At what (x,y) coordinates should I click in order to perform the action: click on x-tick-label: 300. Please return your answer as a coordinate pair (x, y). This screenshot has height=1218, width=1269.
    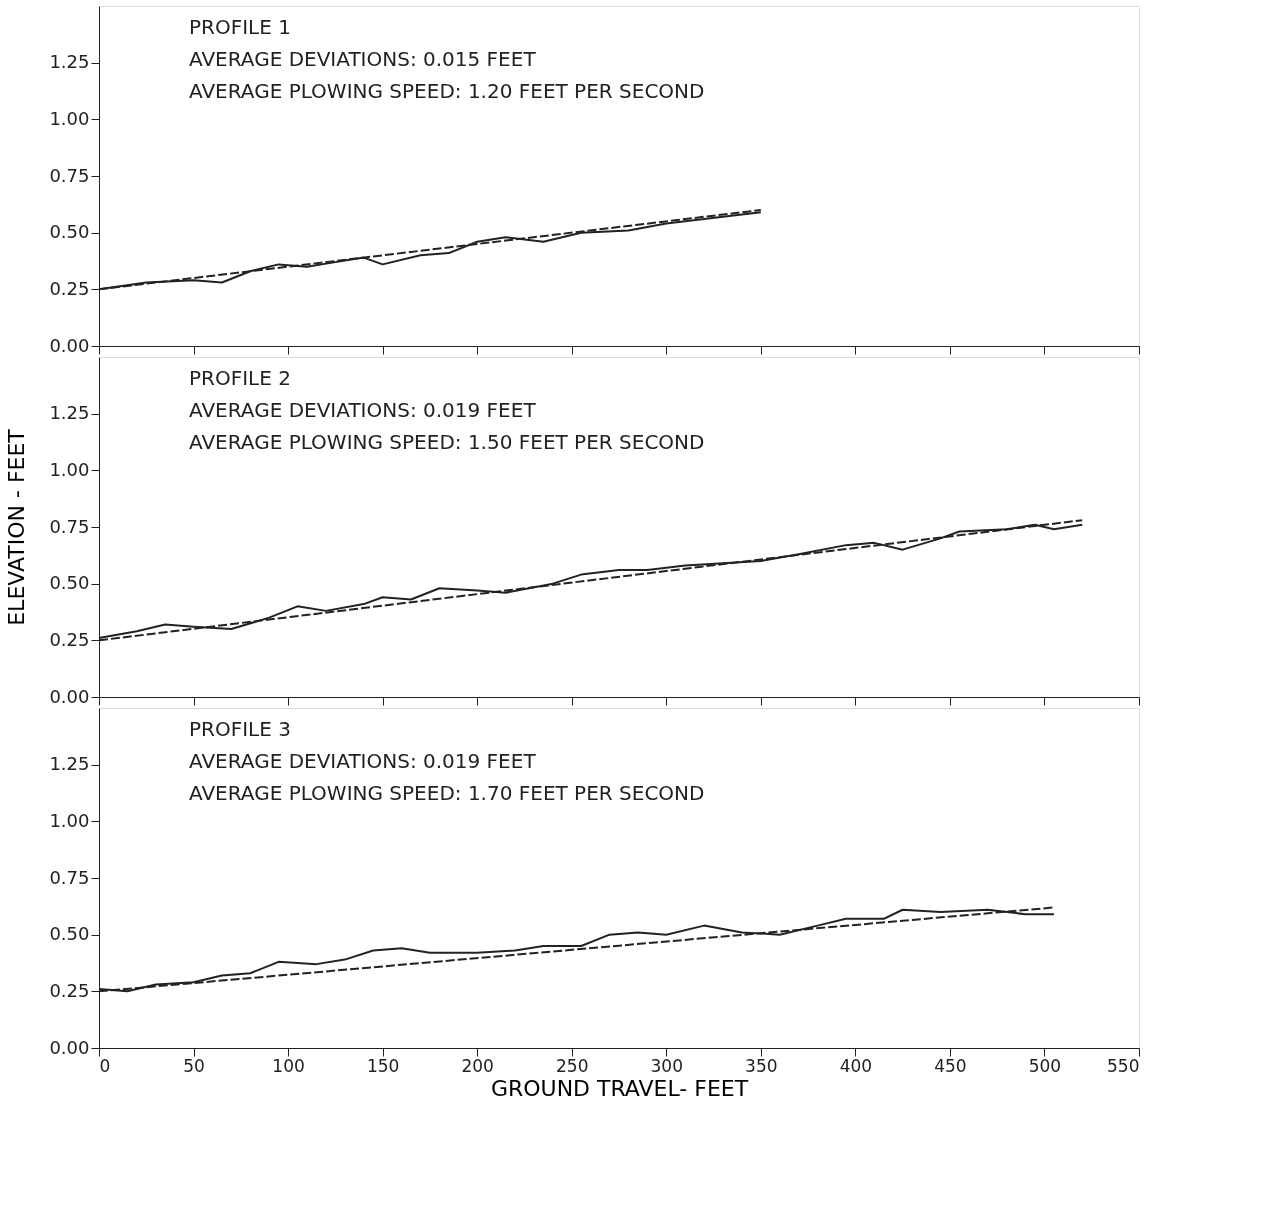
    Looking at the image, I should click on (666, 1065).